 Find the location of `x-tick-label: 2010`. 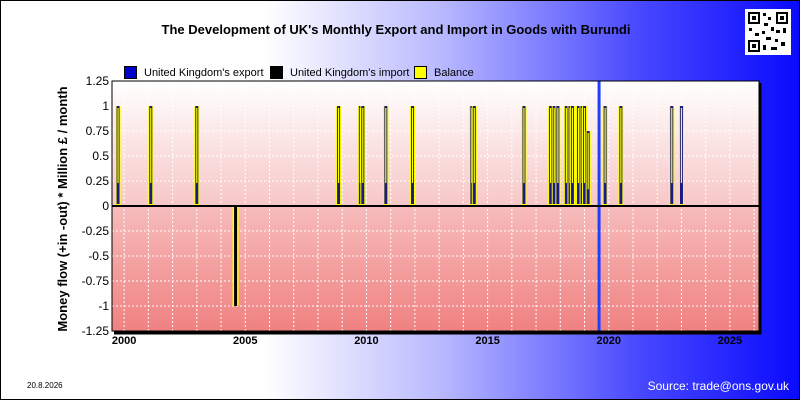

x-tick-label: 2010 is located at coordinates (366, 341).